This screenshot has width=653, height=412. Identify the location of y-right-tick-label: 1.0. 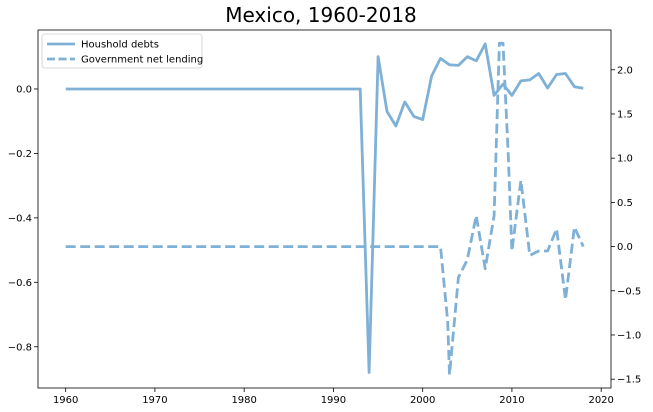
(625, 159).